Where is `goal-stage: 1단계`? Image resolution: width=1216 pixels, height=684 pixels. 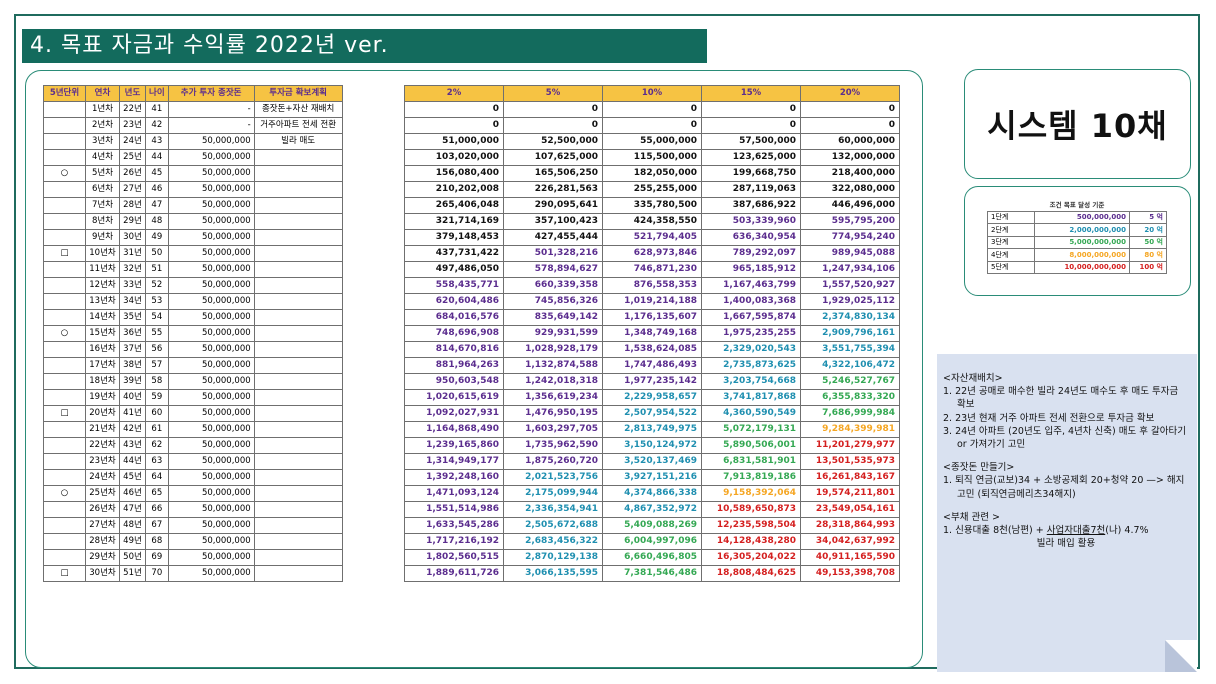
goal-stage: 1단계 is located at coordinates (1011, 217).